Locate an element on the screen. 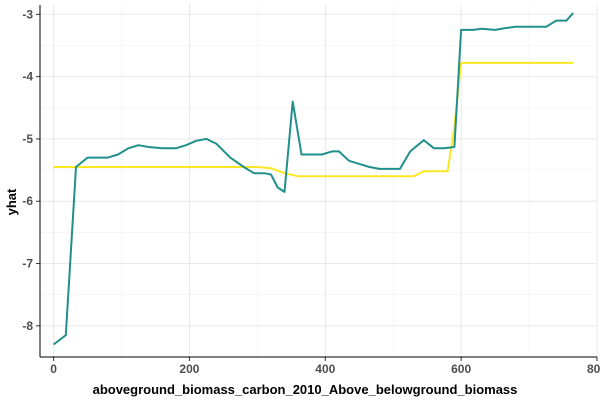 The image size is (600, 400). y-tick-label: -6 is located at coordinates (27, 201).